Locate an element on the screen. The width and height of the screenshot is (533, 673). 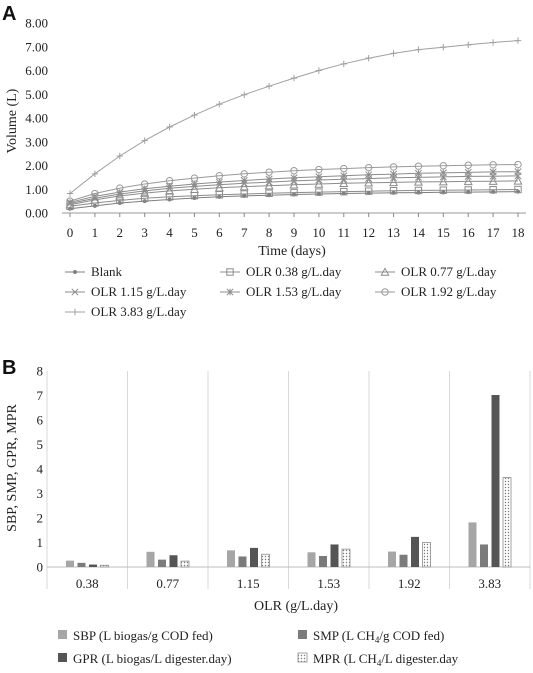
panel-a-x-tick-label: 14 is located at coordinates (419, 232).